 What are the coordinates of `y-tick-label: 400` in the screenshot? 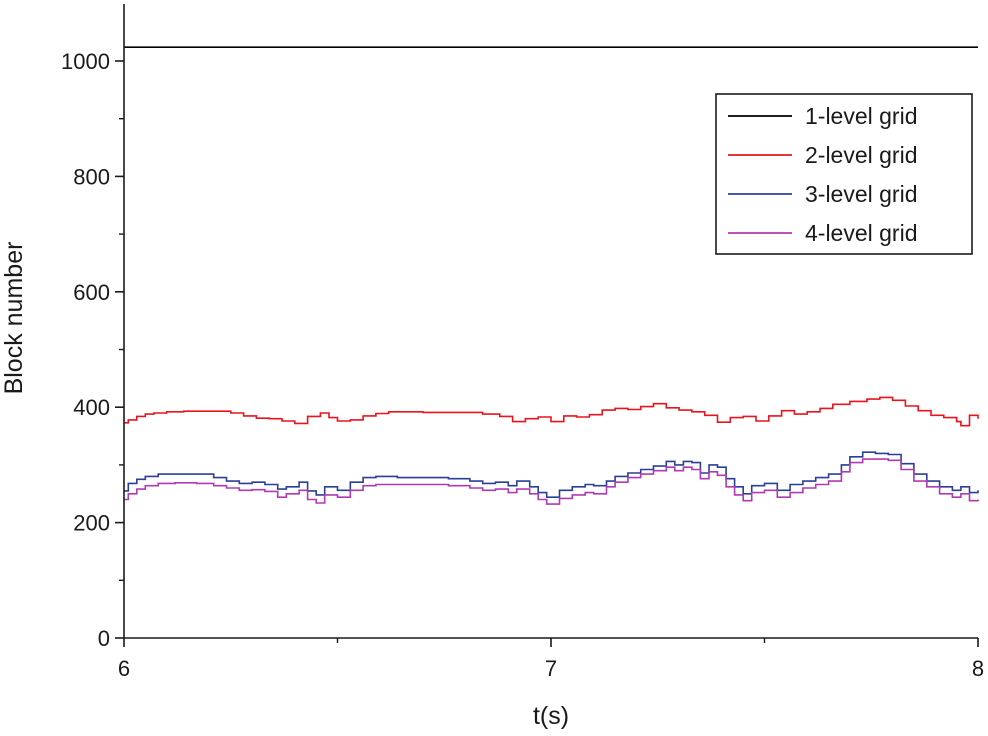 It's located at (91, 407).